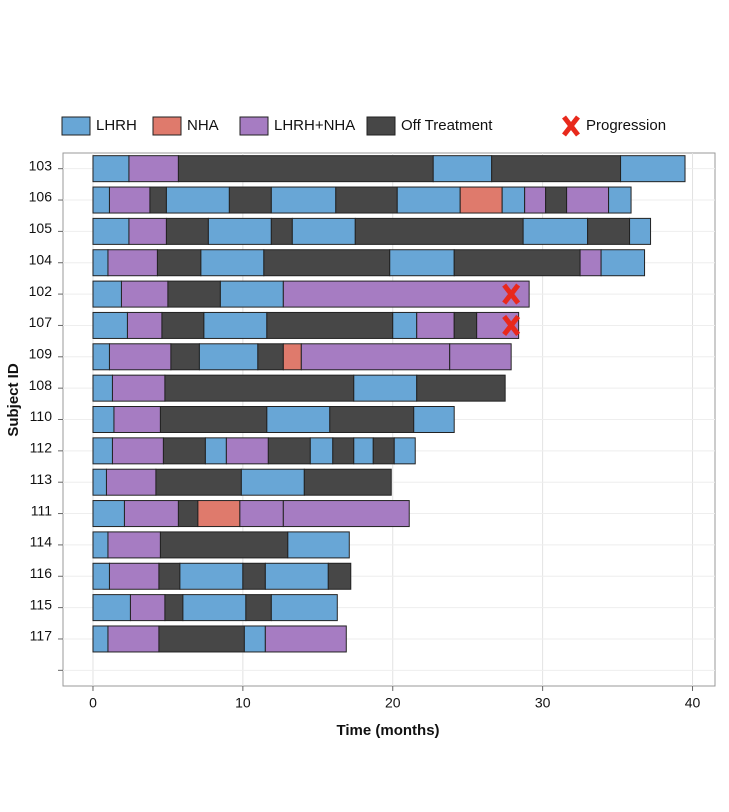  I want to click on y-tick-label: 107, so click(41, 322).